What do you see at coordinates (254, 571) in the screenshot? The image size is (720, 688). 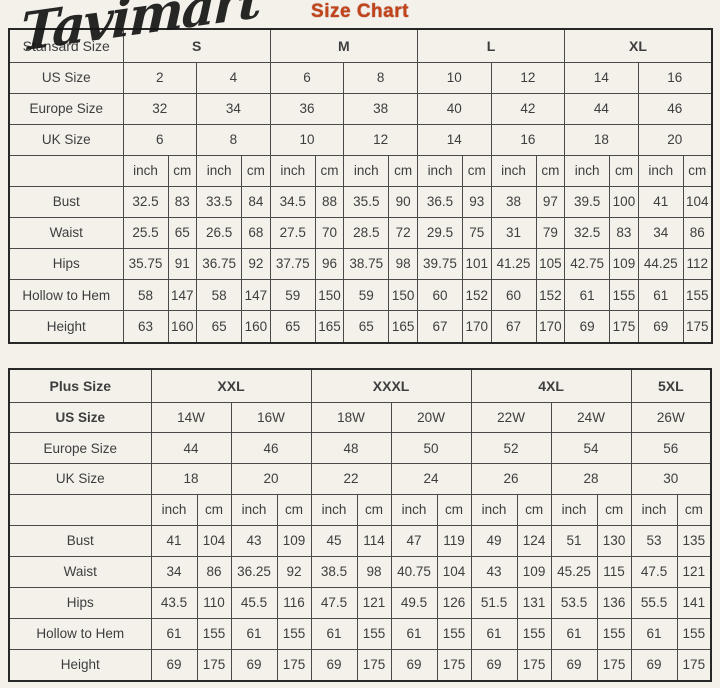 I see `table-cell: 36.25` at bounding box center [254, 571].